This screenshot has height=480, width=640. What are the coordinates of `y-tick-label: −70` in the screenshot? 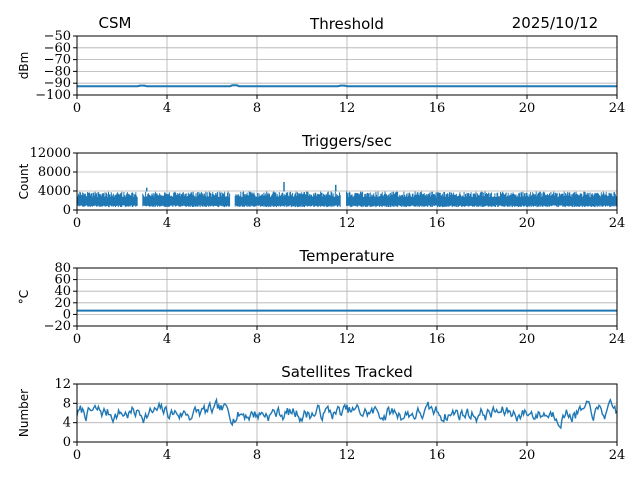 It's located at (57, 60).